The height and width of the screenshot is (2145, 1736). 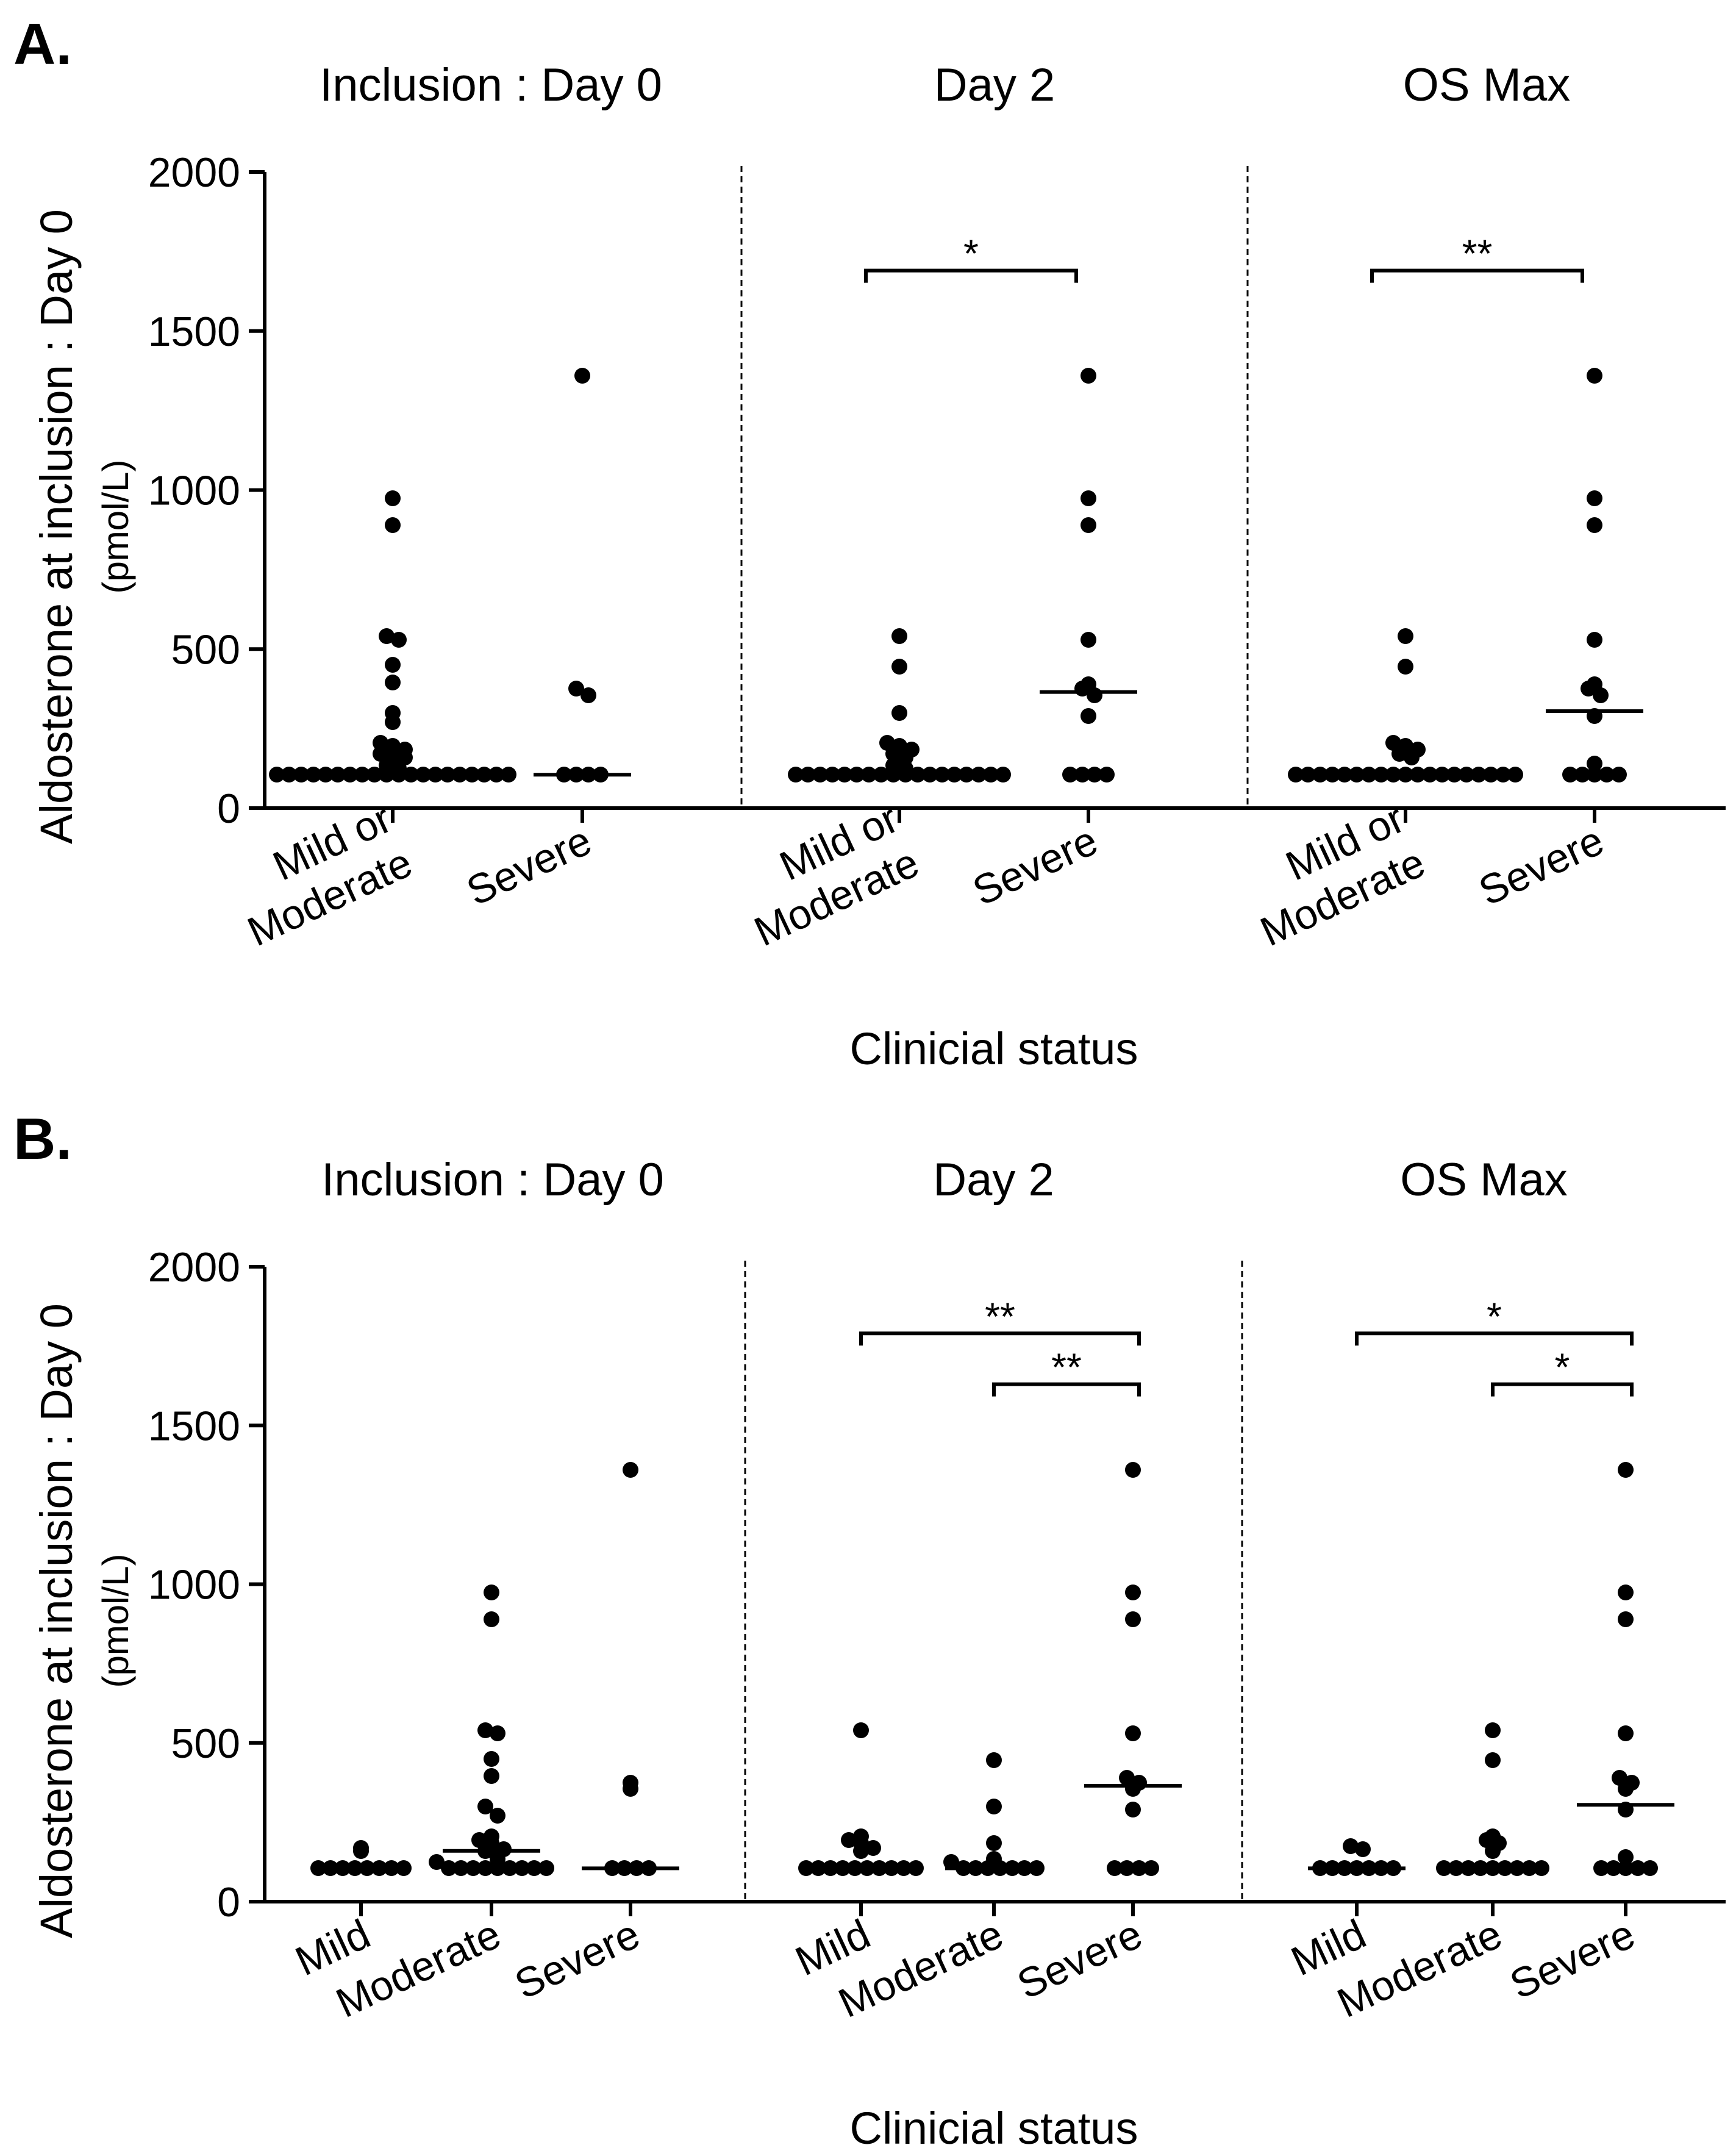 I want to click on panel-label: A., so click(x=42, y=44).